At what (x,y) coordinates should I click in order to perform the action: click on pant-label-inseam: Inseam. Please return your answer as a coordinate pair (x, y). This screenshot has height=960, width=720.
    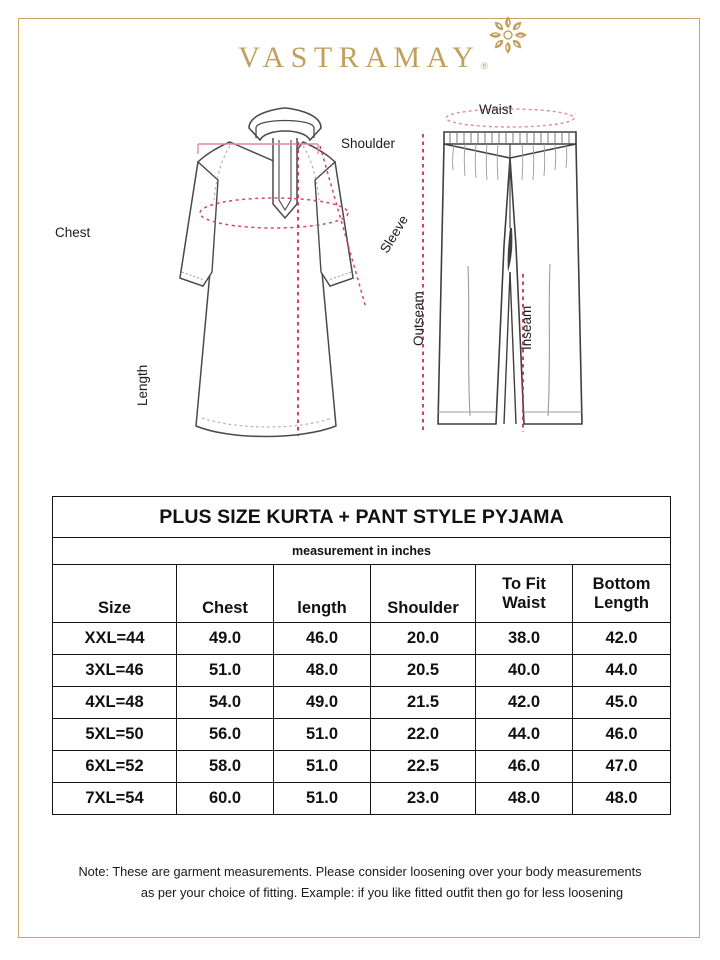
    Looking at the image, I should click on (526, 327).